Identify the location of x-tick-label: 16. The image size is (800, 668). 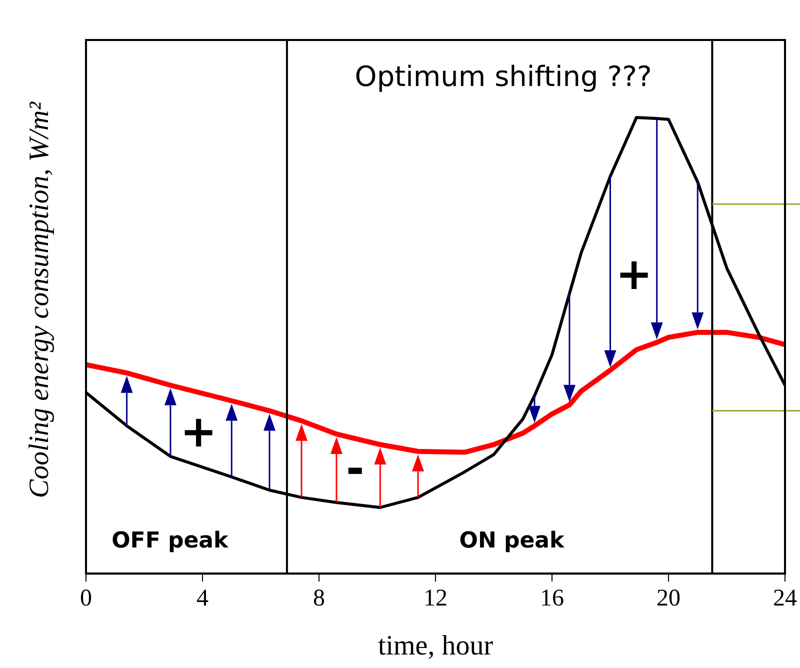
(552, 598).